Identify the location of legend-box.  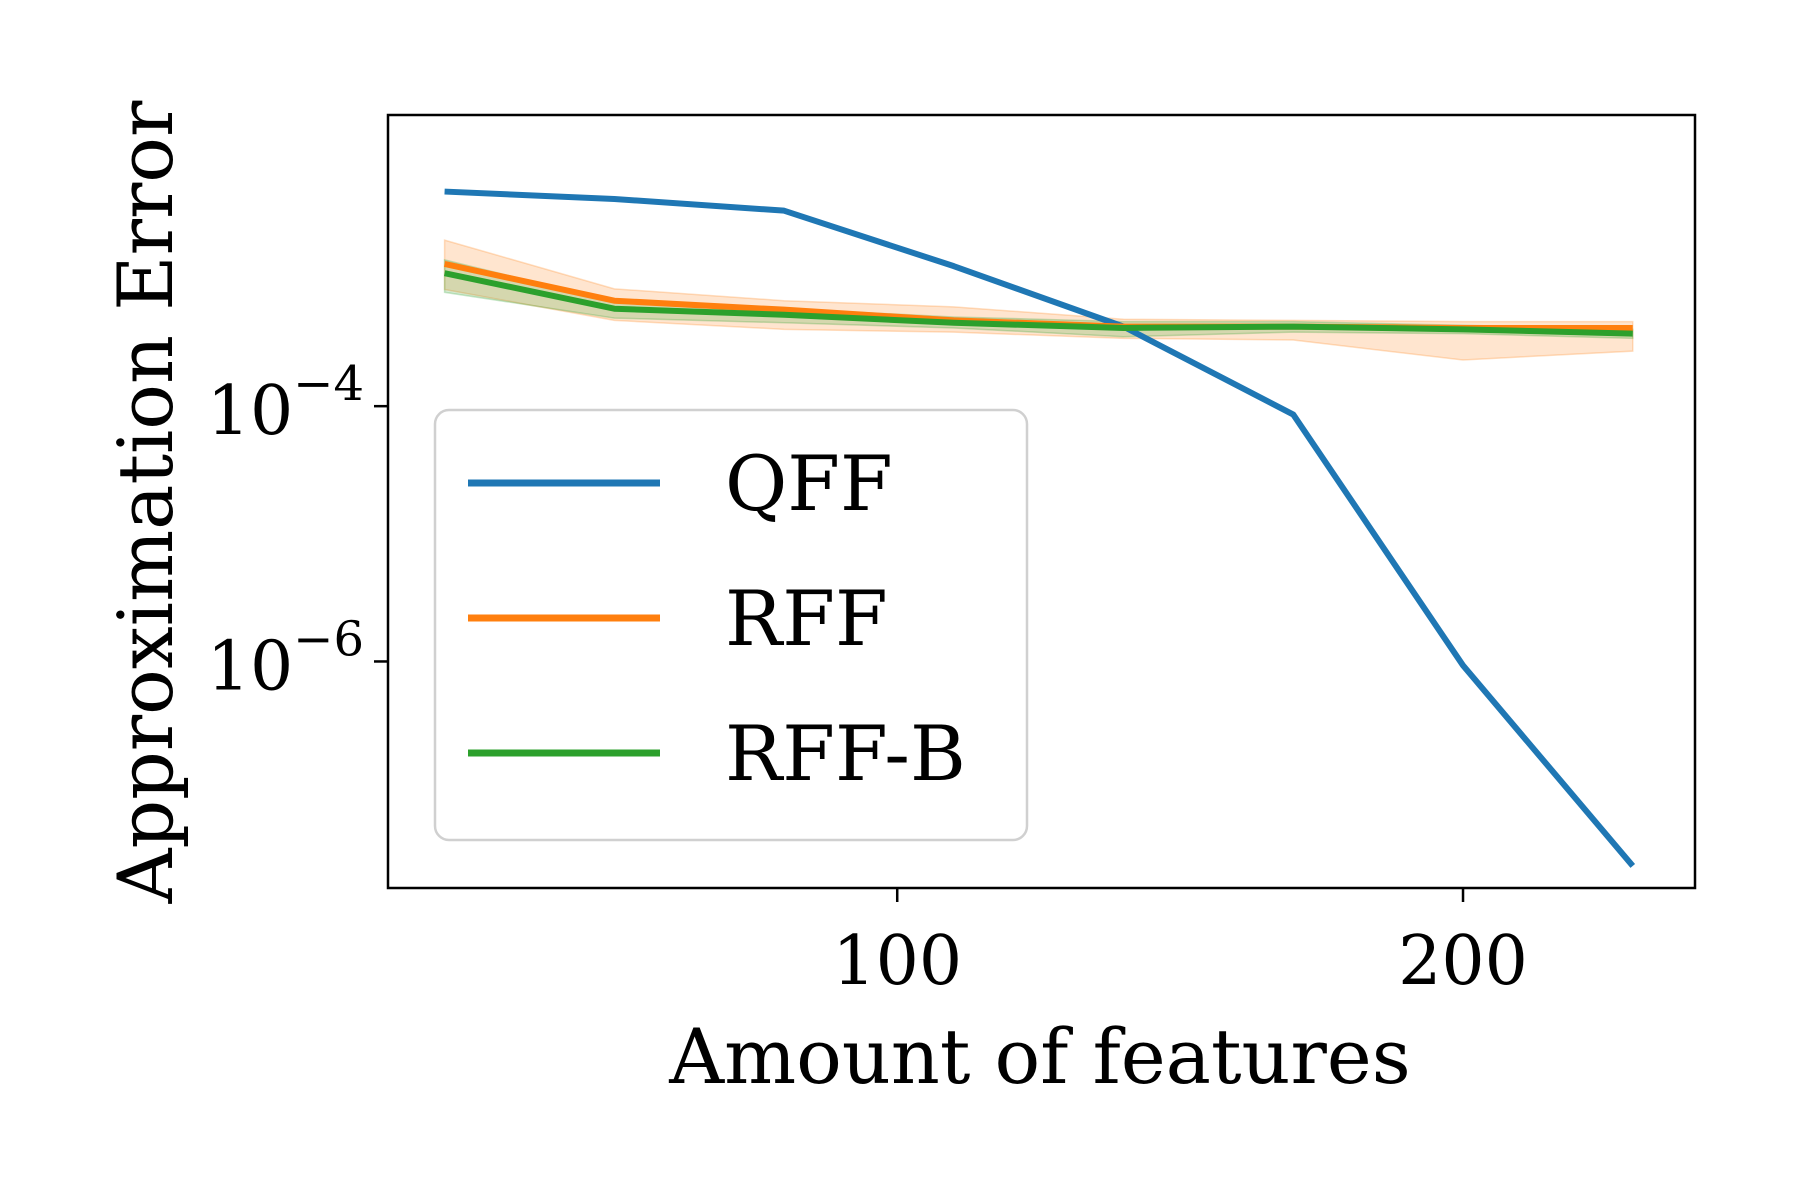
(731, 625).